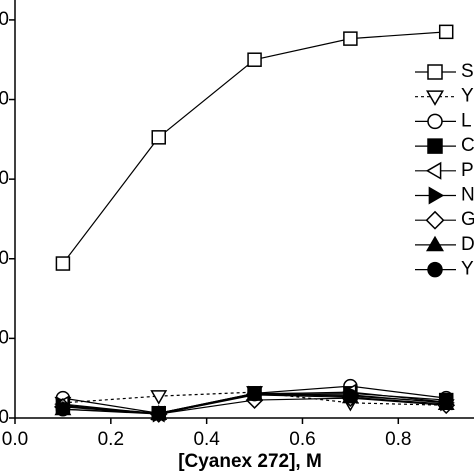 The width and height of the screenshot is (474, 474). I want to click on x-tick-label: 0.8, so click(398, 439).